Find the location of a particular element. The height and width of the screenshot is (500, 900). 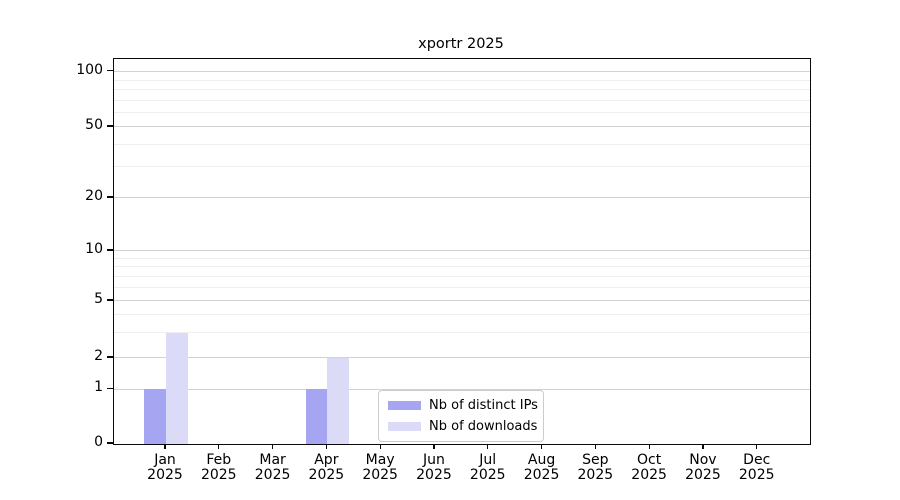

x-tick-label: Feb 2025 is located at coordinates (218, 467).